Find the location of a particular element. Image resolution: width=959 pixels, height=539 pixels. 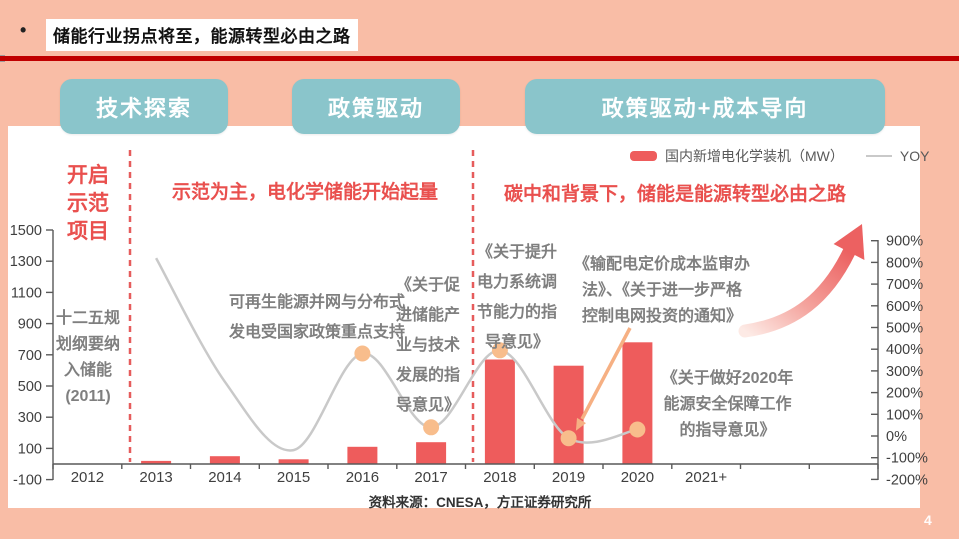

callout-arrowhead-icon is located at coordinates (580, 424).